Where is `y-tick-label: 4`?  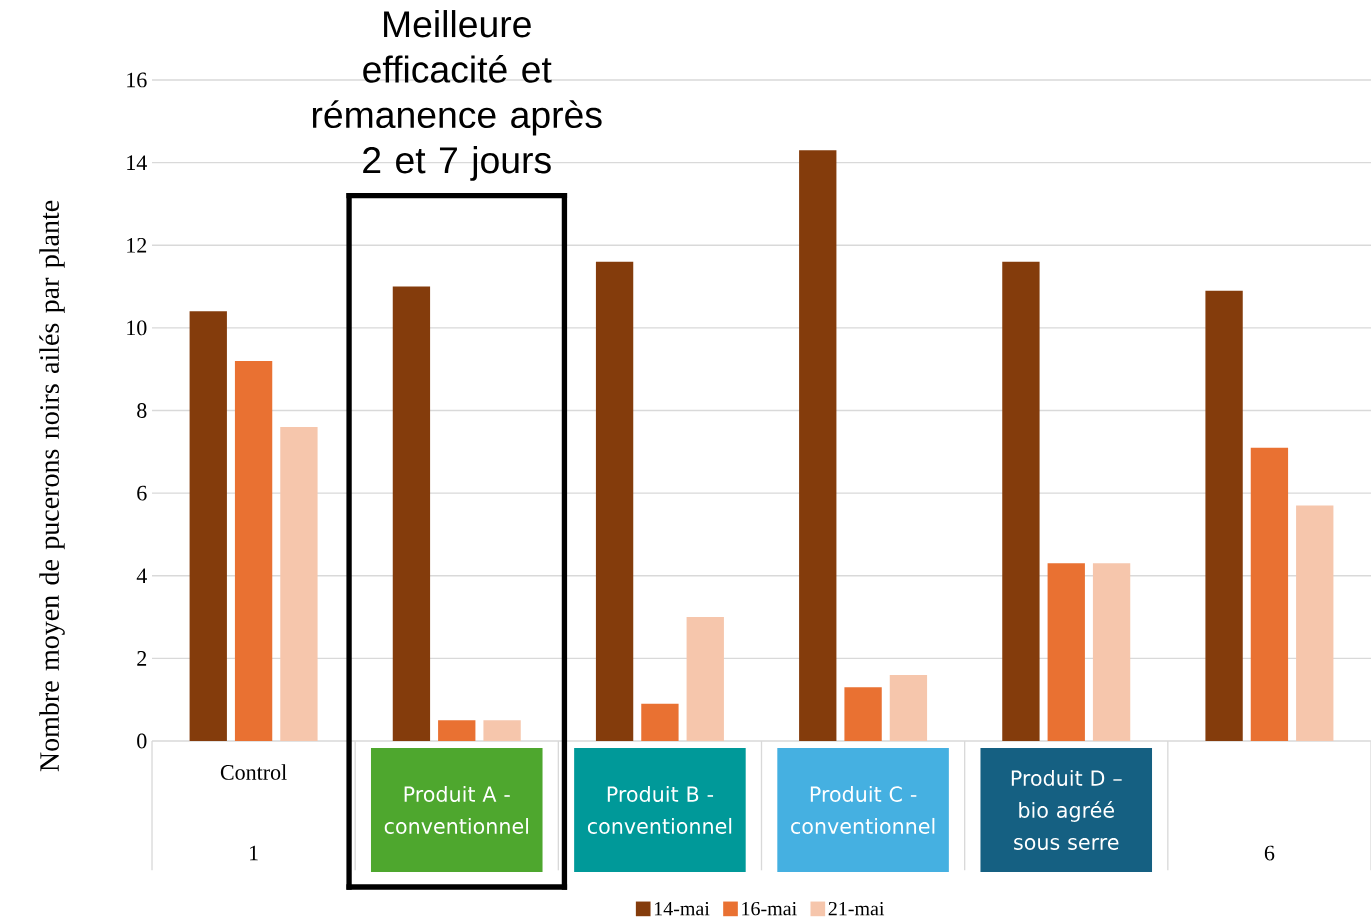 y-tick-label: 4 is located at coordinates (141, 575).